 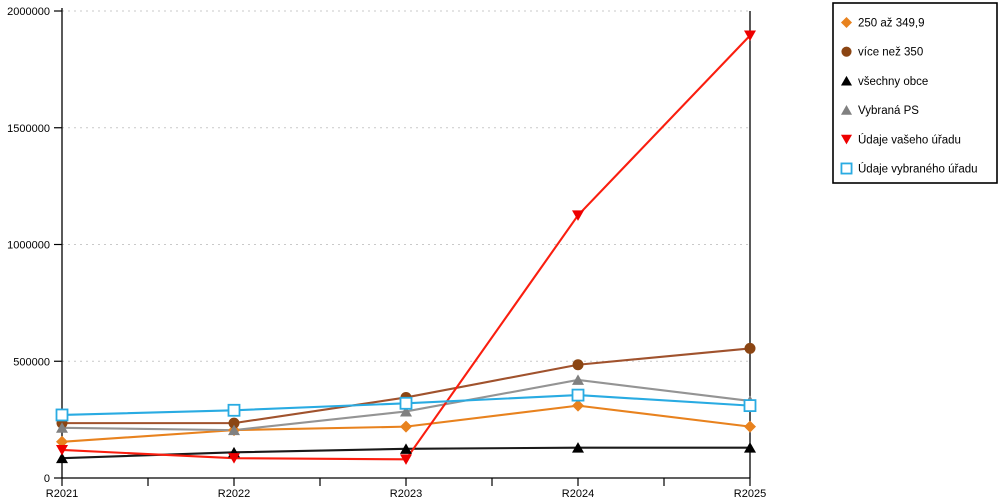 What do you see at coordinates (47, 479) in the screenshot?
I see `y-tick-label: 0` at bounding box center [47, 479].